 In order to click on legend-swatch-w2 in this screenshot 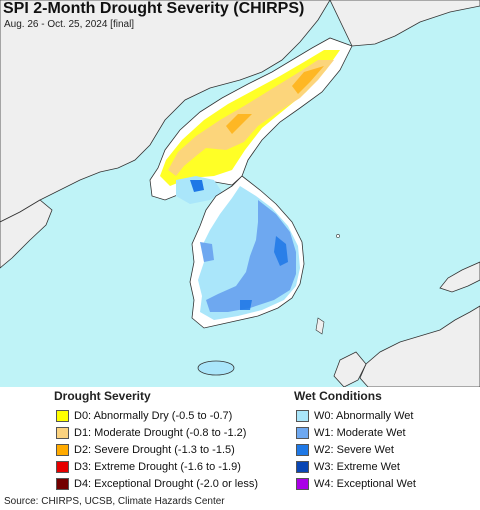, I will do `click(302, 449)`.